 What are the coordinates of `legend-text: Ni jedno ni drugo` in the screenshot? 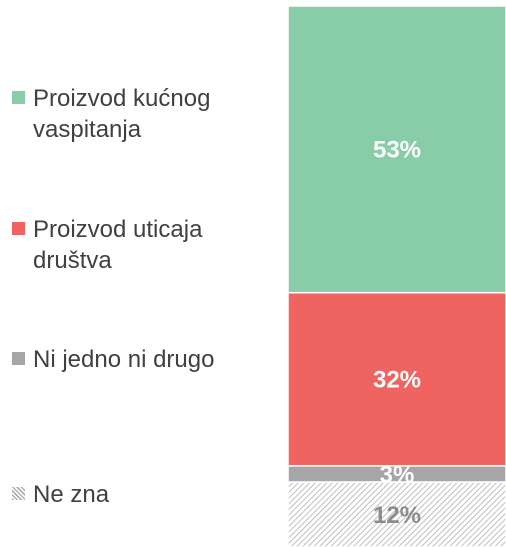 It's located at (124, 359).